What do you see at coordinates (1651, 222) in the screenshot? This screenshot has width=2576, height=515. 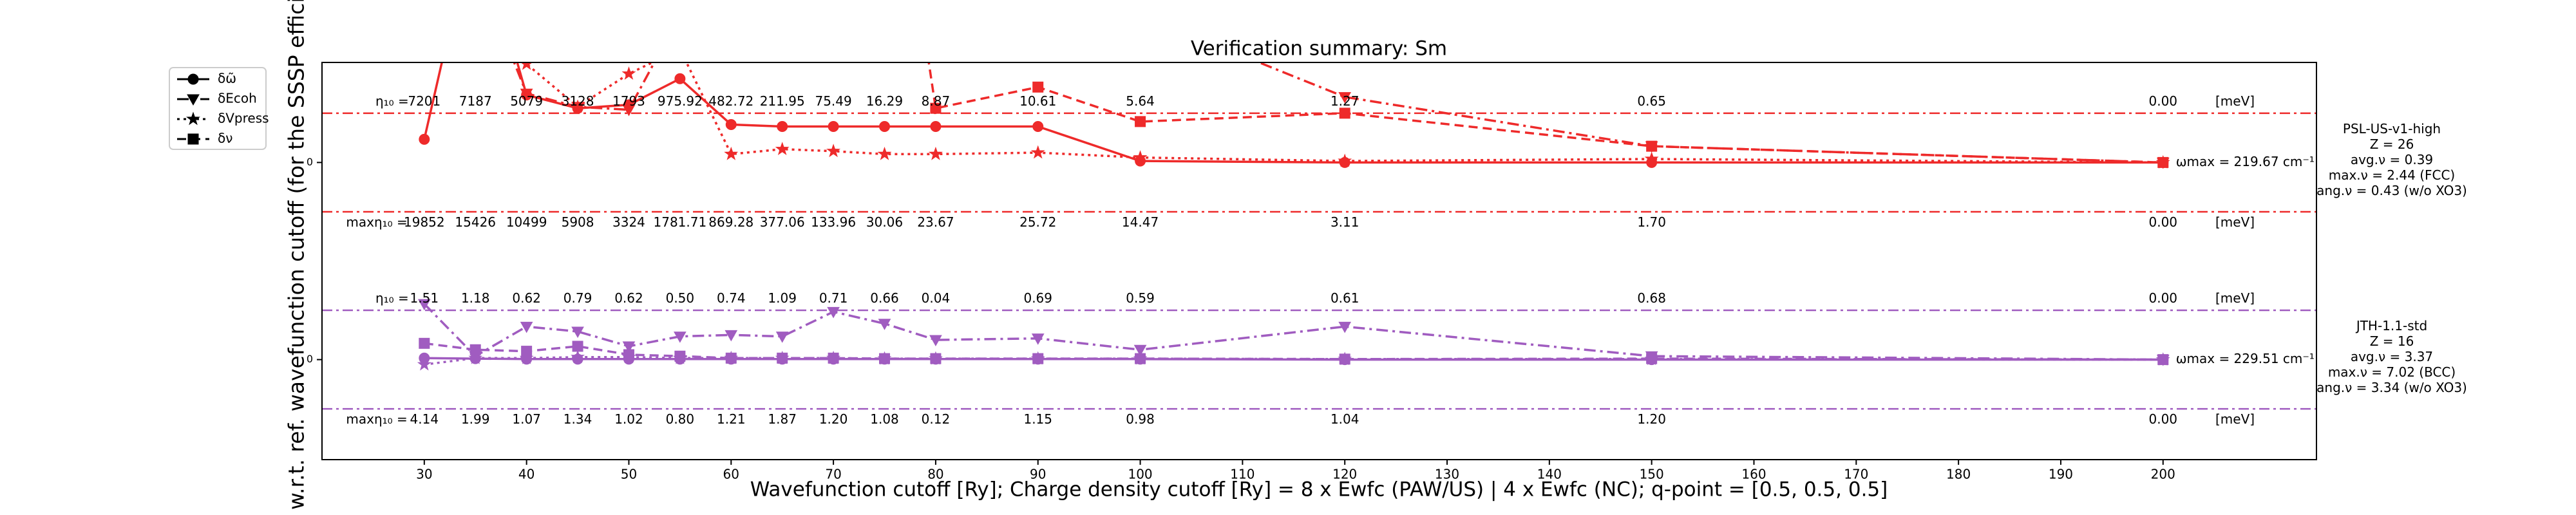 I see `max-eta-value: 1.70` at bounding box center [1651, 222].